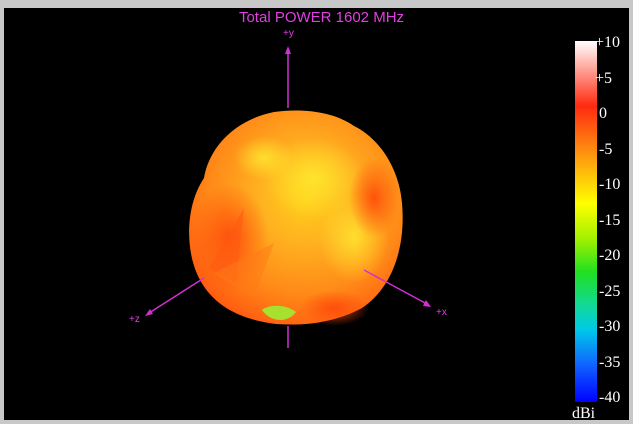  I want to click on z-axis-line, so click(176, 295).